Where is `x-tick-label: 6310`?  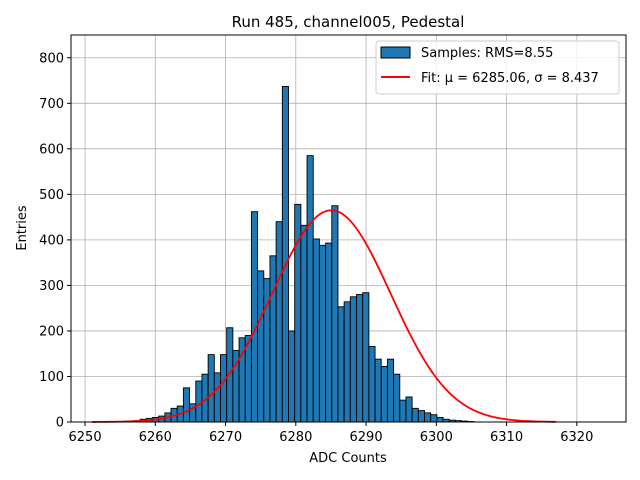
x-tick-label: 6310 is located at coordinates (506, 437).